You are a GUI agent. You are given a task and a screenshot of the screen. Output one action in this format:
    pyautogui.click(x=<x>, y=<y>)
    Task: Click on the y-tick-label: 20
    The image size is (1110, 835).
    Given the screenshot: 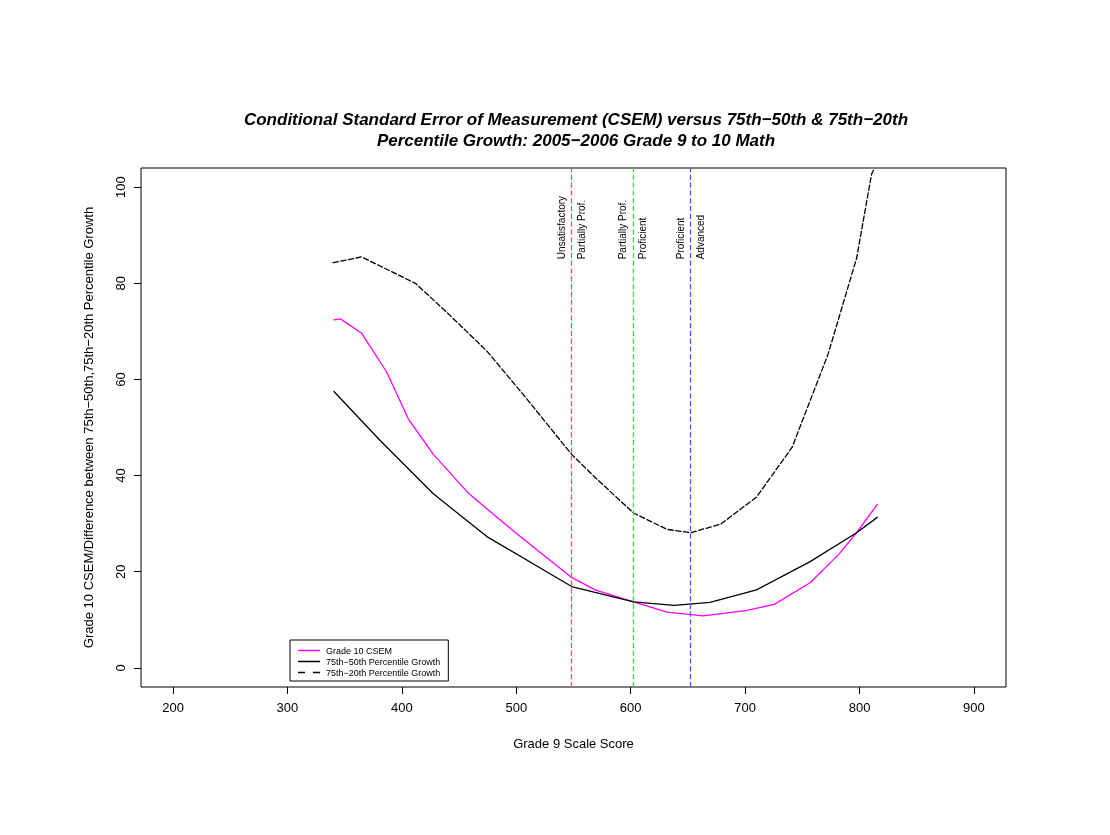 What is the action you would take?
    pyautogui.click(x=120, y=571)
    